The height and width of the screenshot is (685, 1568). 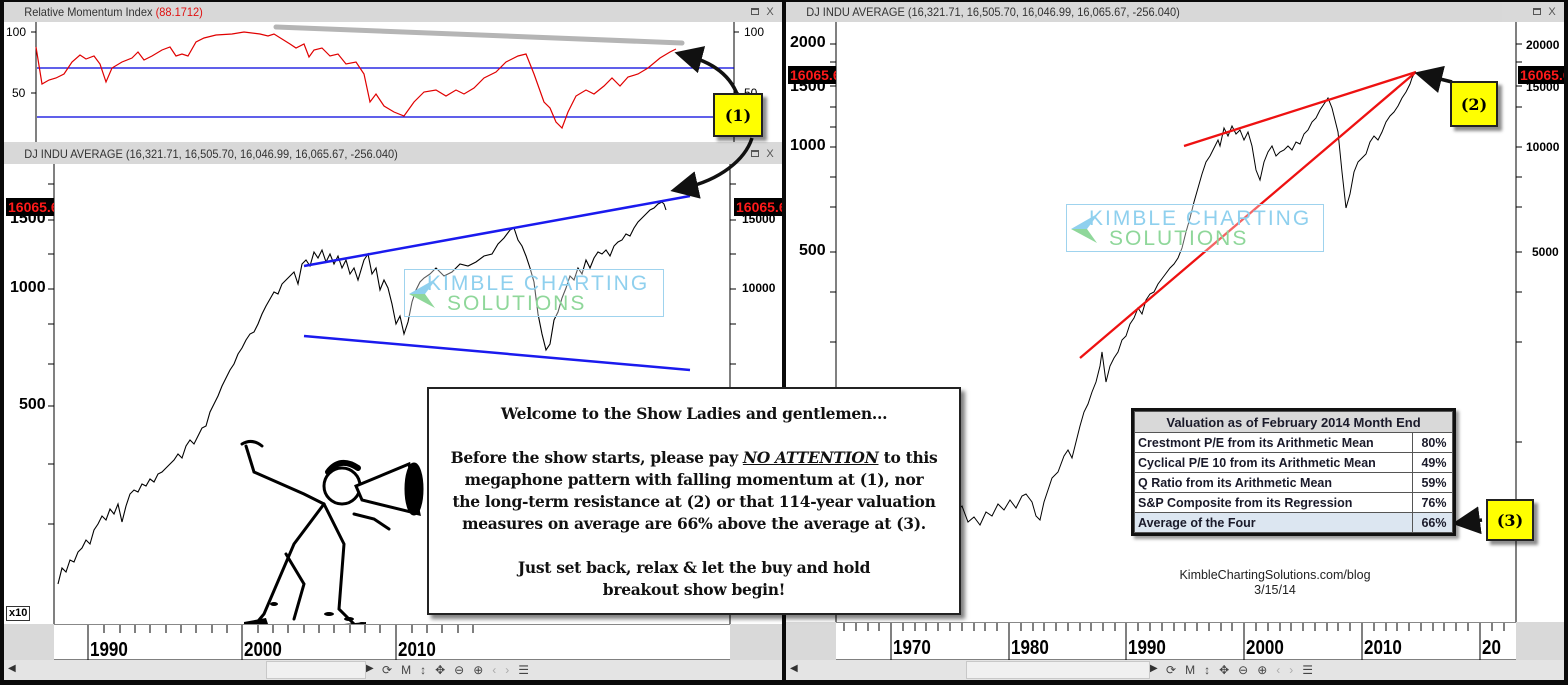 I want to click on blog-url: KimbleChartingSolutions.com/blog, so click(x=1275, y=575).